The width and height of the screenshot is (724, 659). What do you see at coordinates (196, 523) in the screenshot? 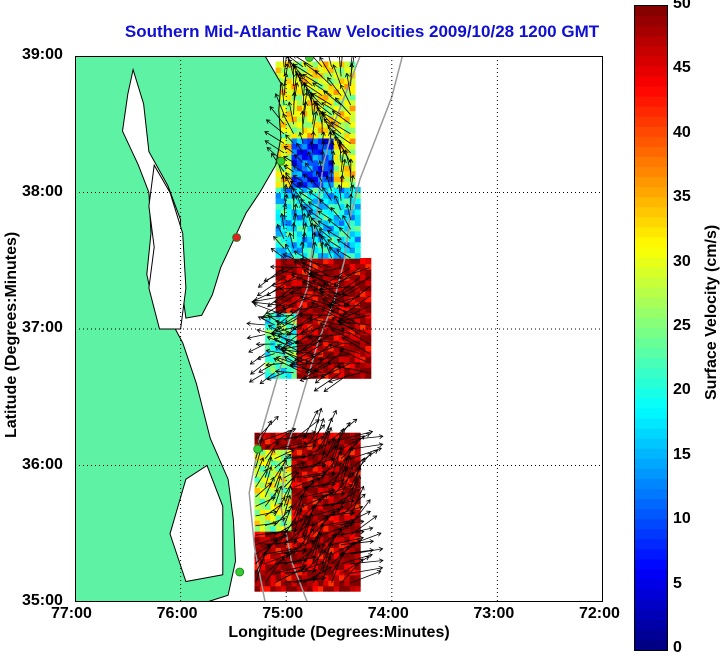
I see `pamlico-sound-water` at bounding box center [196, 523].